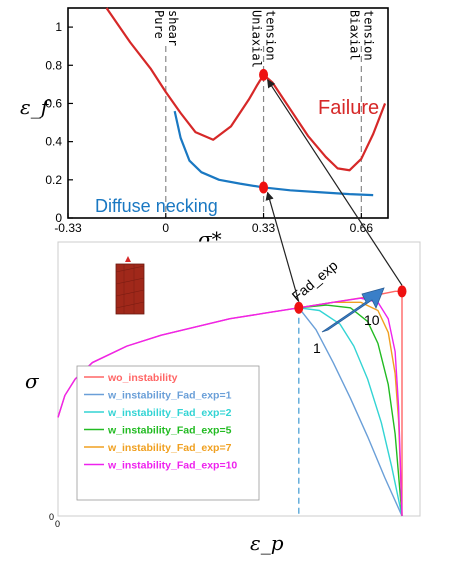 Image resolution: width=455 pixels, height=562 pixels. I want to click on top-y-tick-labels: 0 0.2 0.4 0.6 0.8 1, so click(59, 122).